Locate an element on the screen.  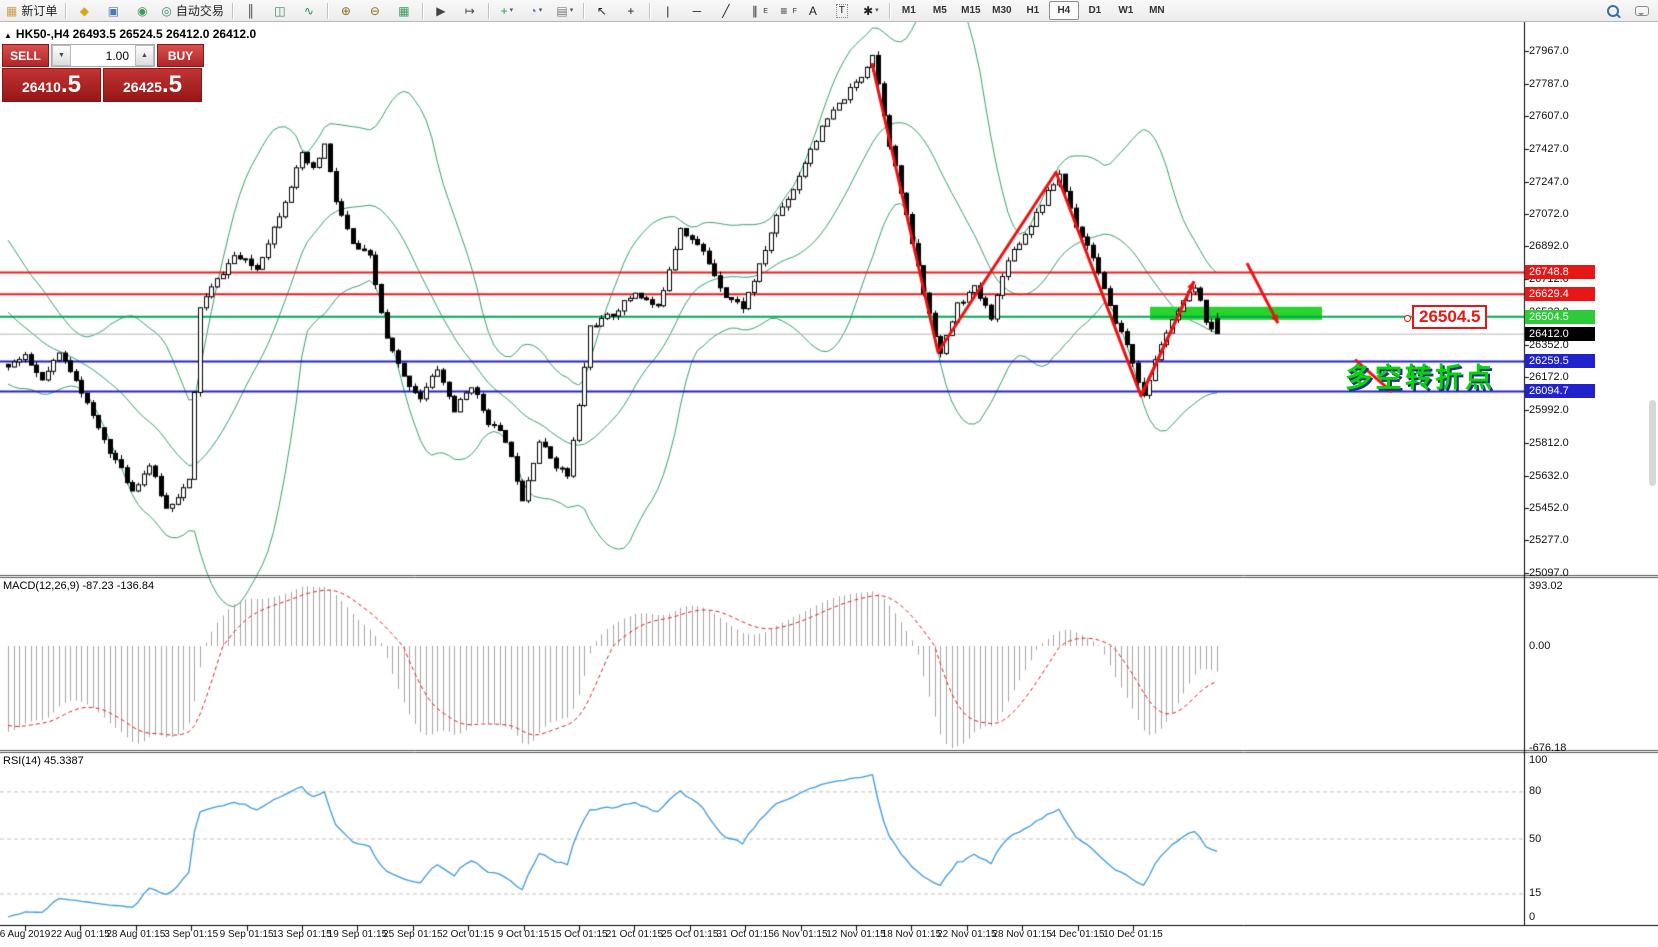
zoom-in-button: ⊕ is located at coordinates (346, 11).